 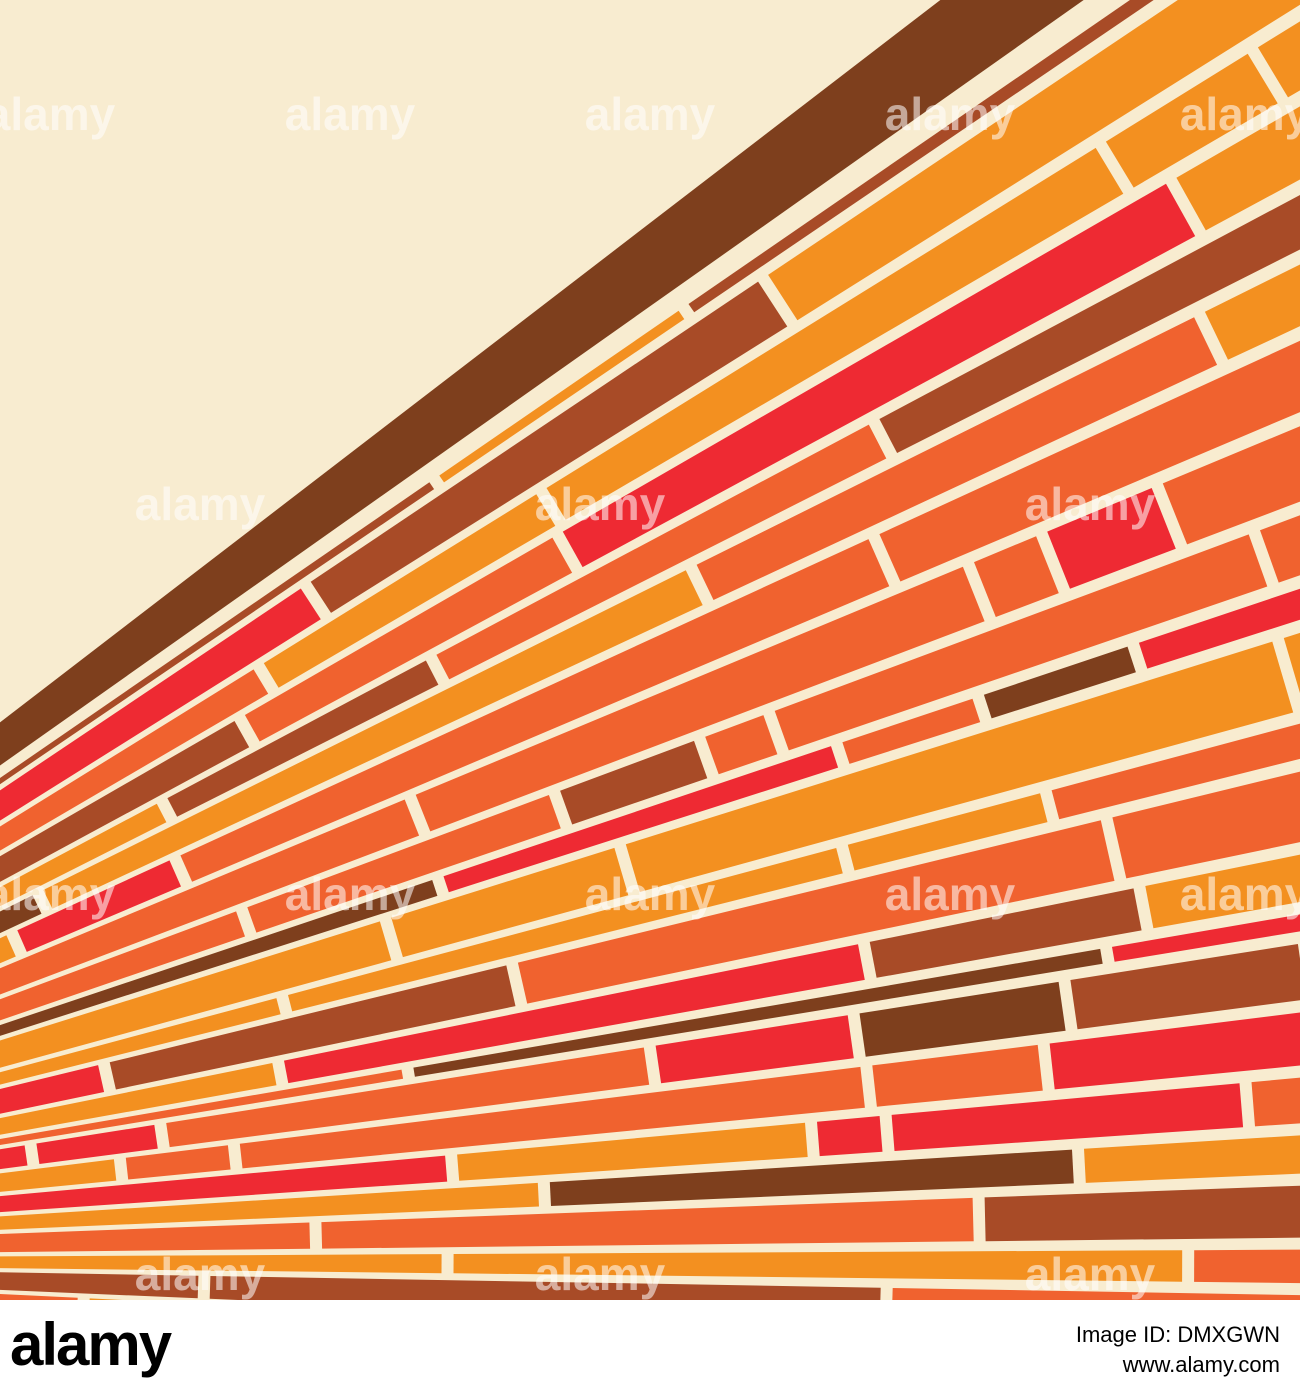 What do you see at coordinates (1228, 1334) in the screenshot?
I see `image-id-value: DMXGWN` at bounding box center [1228, 1334].